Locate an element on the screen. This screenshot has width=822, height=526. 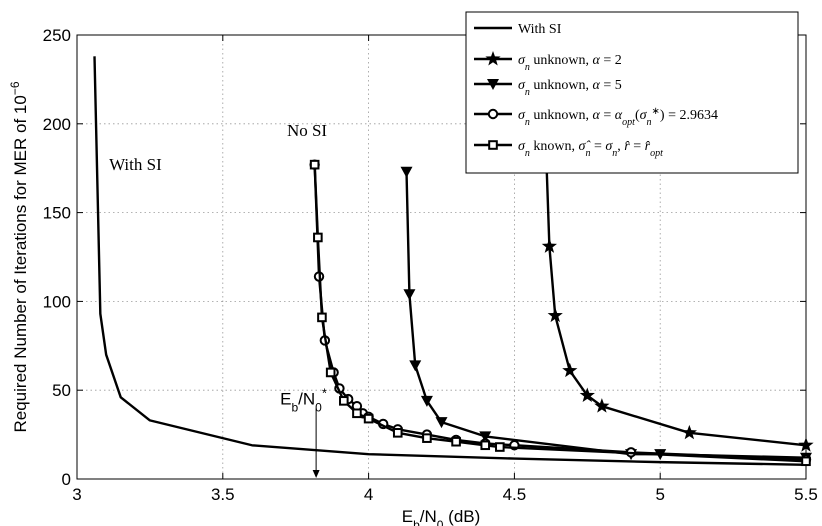
legend-label-alpha-2: σn unknown, α = 2 is located at coordinates (570, 63).